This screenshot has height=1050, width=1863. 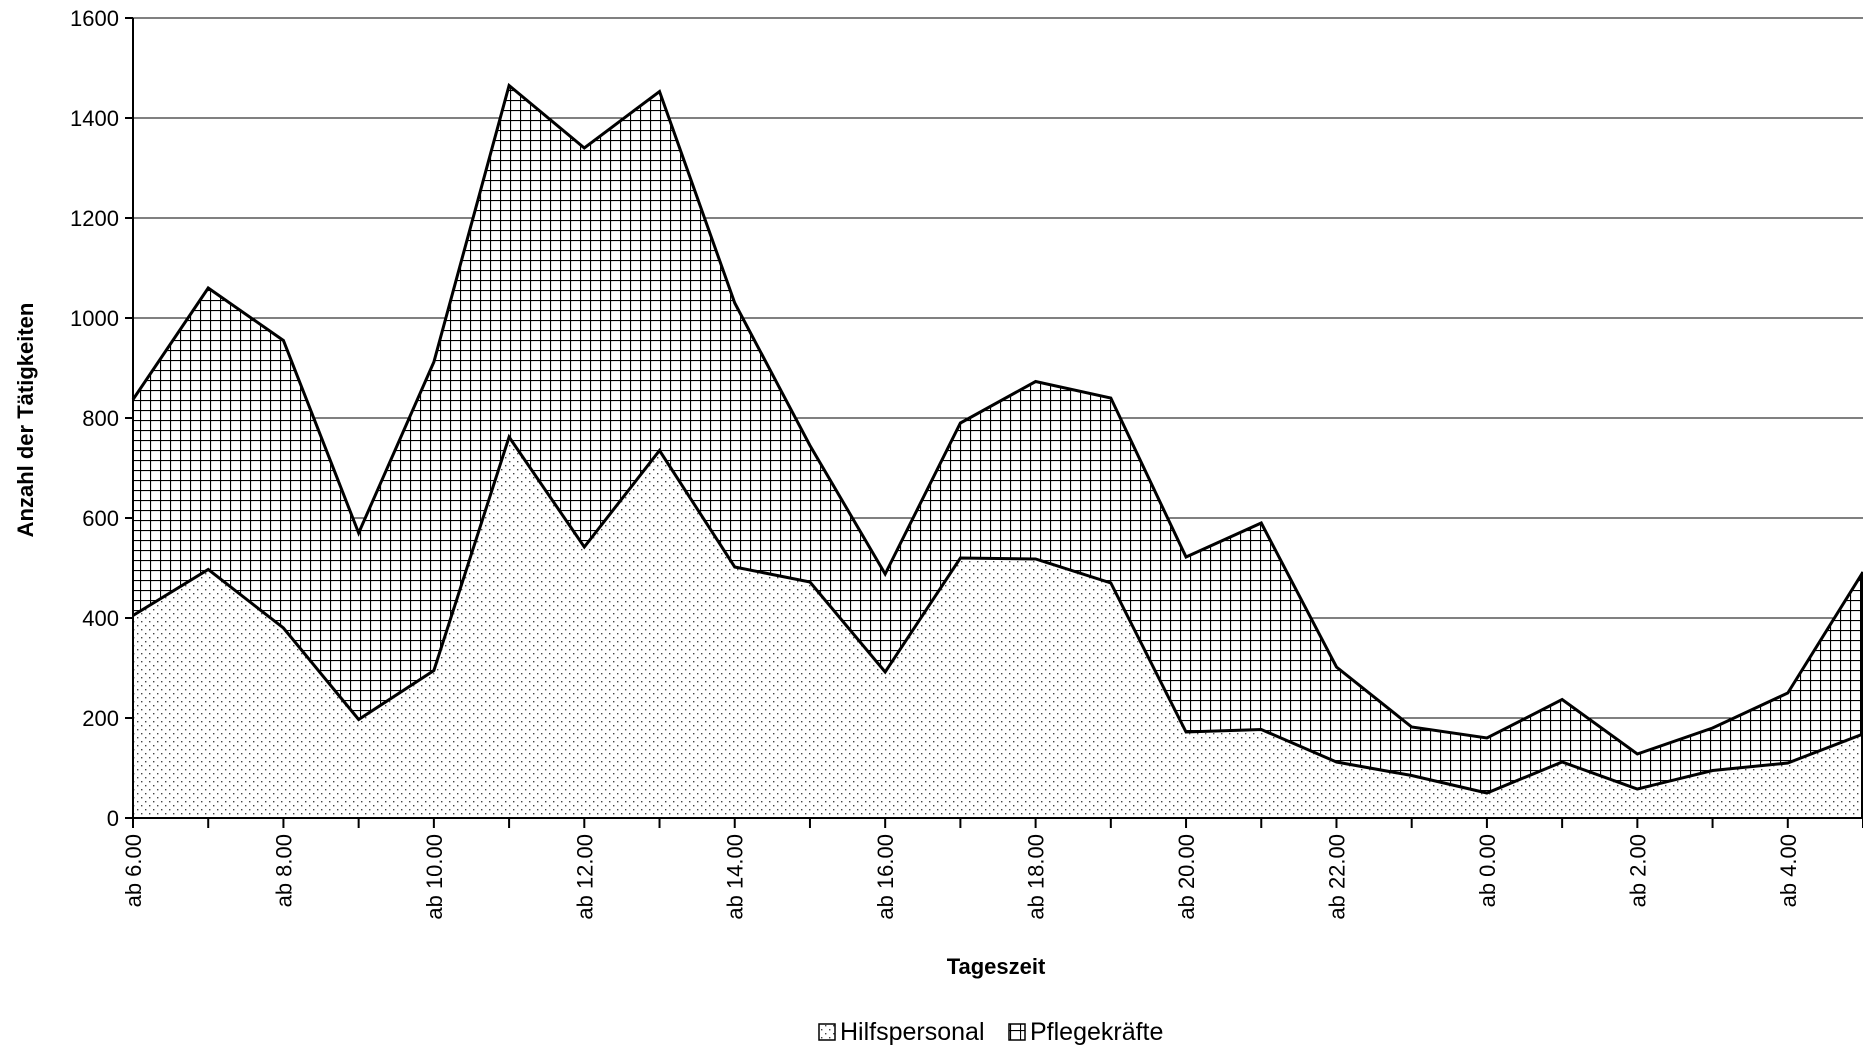 What do you see at coordinates (1637, 870) in the screenshot?
I see `x-tick-label: ab 2.00` at bounding box center [1637, 870].